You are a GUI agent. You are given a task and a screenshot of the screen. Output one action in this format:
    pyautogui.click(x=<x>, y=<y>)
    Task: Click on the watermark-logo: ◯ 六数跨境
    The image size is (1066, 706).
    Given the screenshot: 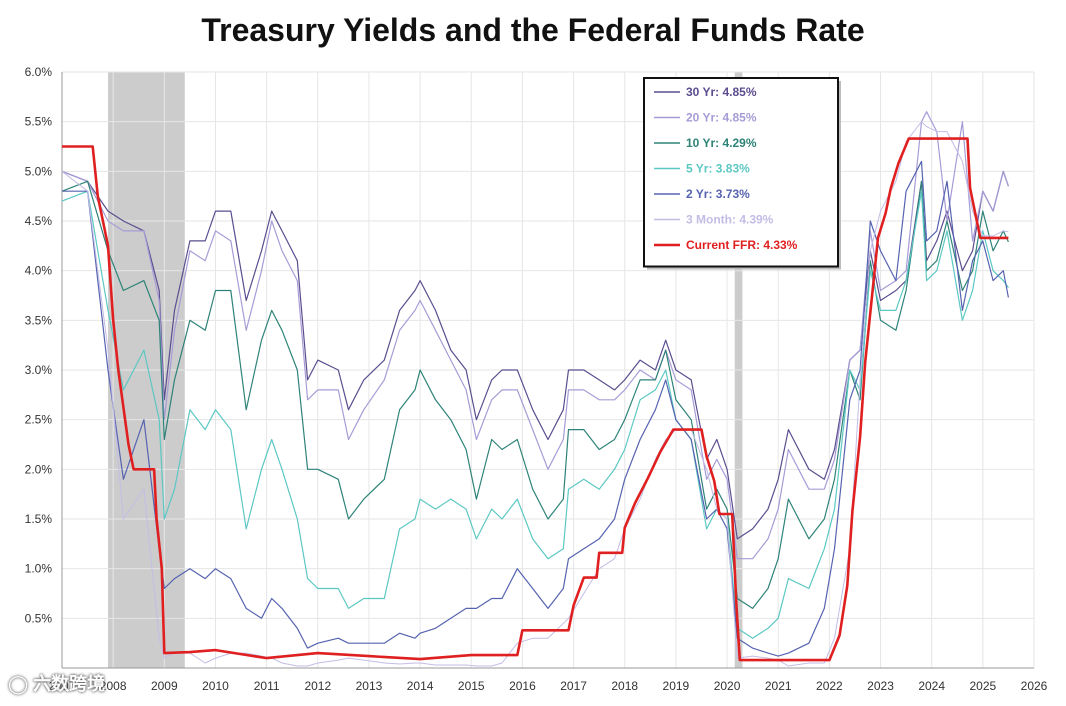 What is the action you would take?
    pyautogui.click(x=56, y=683)
    